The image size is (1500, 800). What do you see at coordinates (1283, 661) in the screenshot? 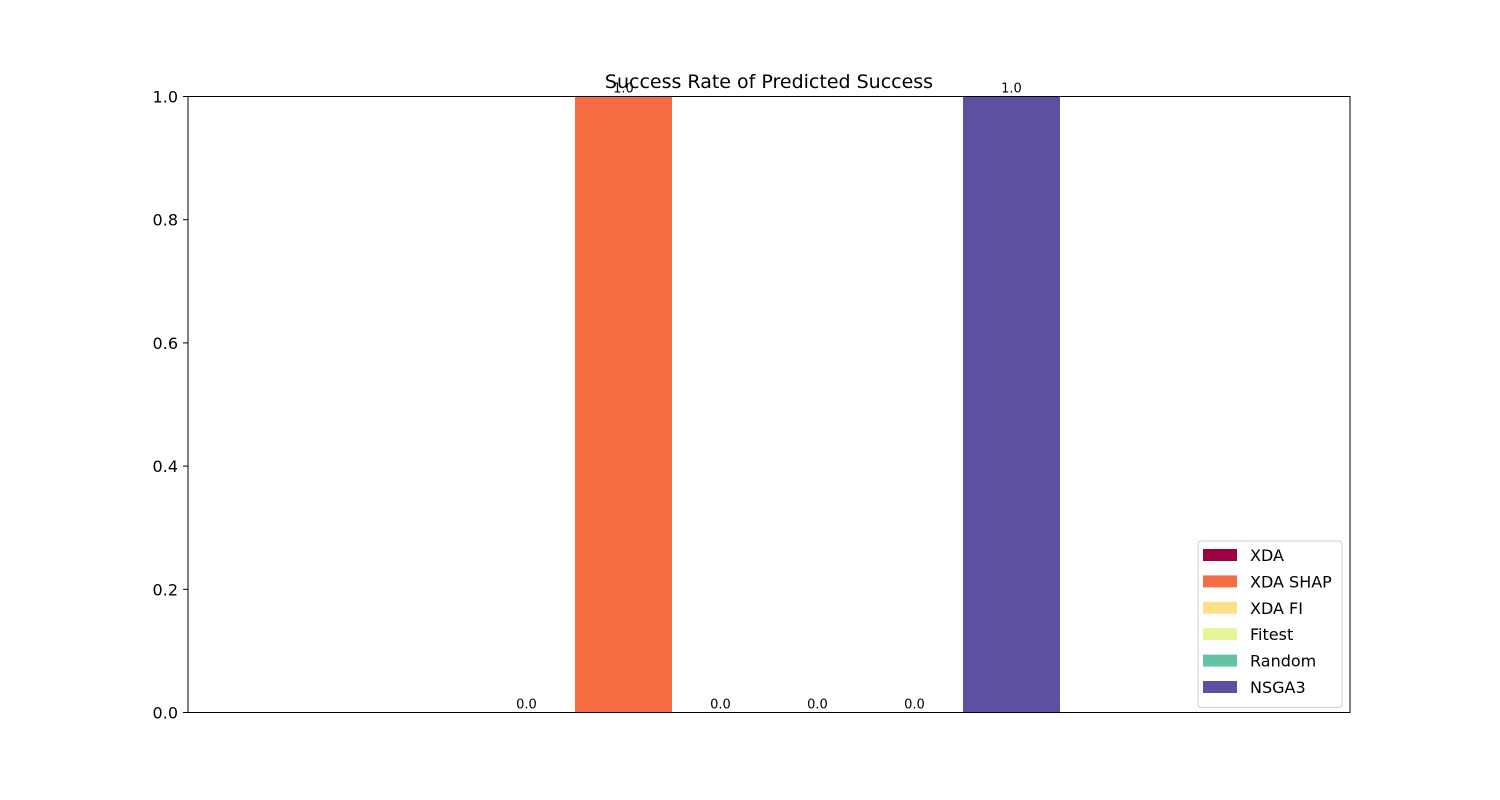
I see `legend-label: Random` at bounding box center [1283, 661].